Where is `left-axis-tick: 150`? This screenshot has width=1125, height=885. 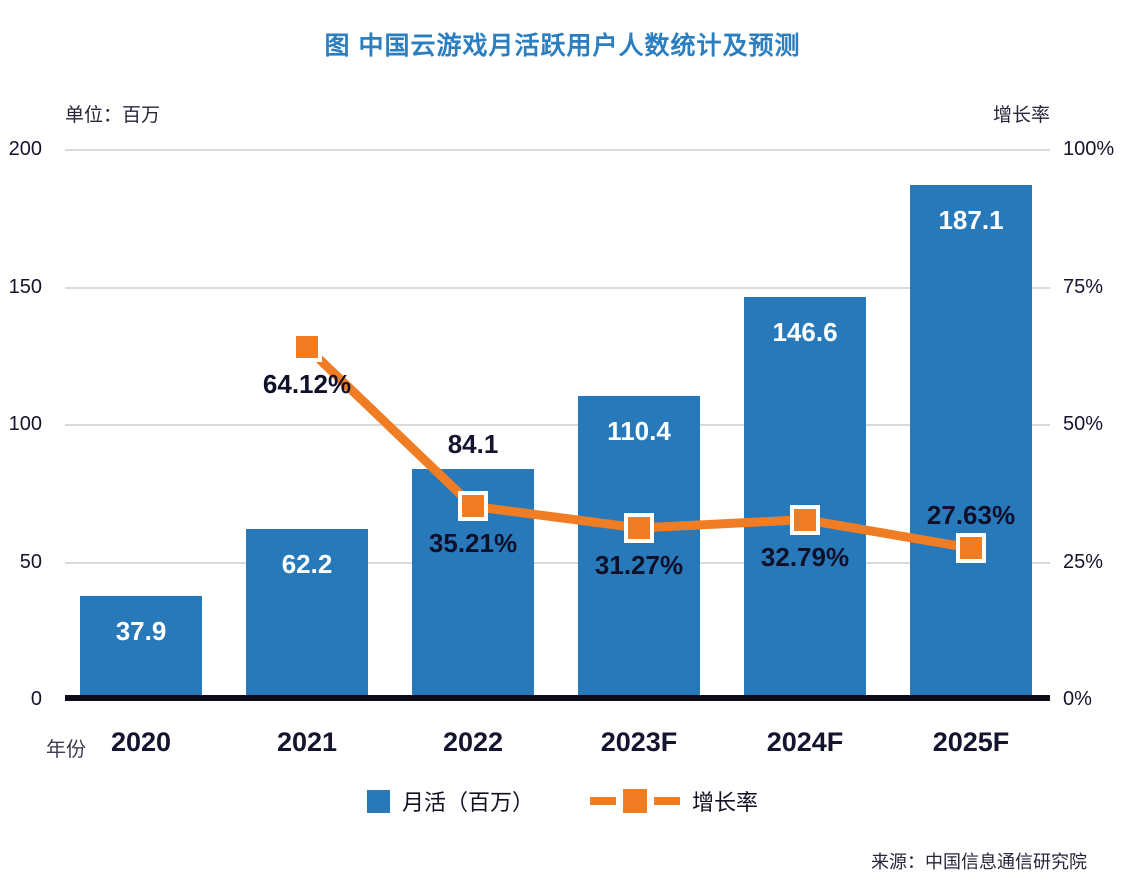 left-axis-tick: 150 is located at coordinates (25, 286).